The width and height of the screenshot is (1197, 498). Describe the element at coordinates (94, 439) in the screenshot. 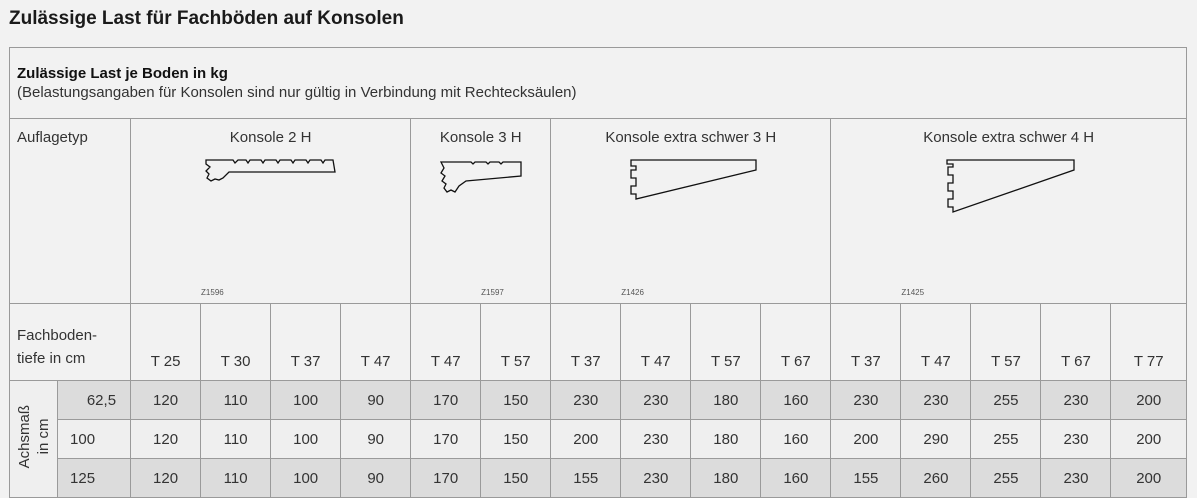

I see `achsmass-value: 100` at that location.